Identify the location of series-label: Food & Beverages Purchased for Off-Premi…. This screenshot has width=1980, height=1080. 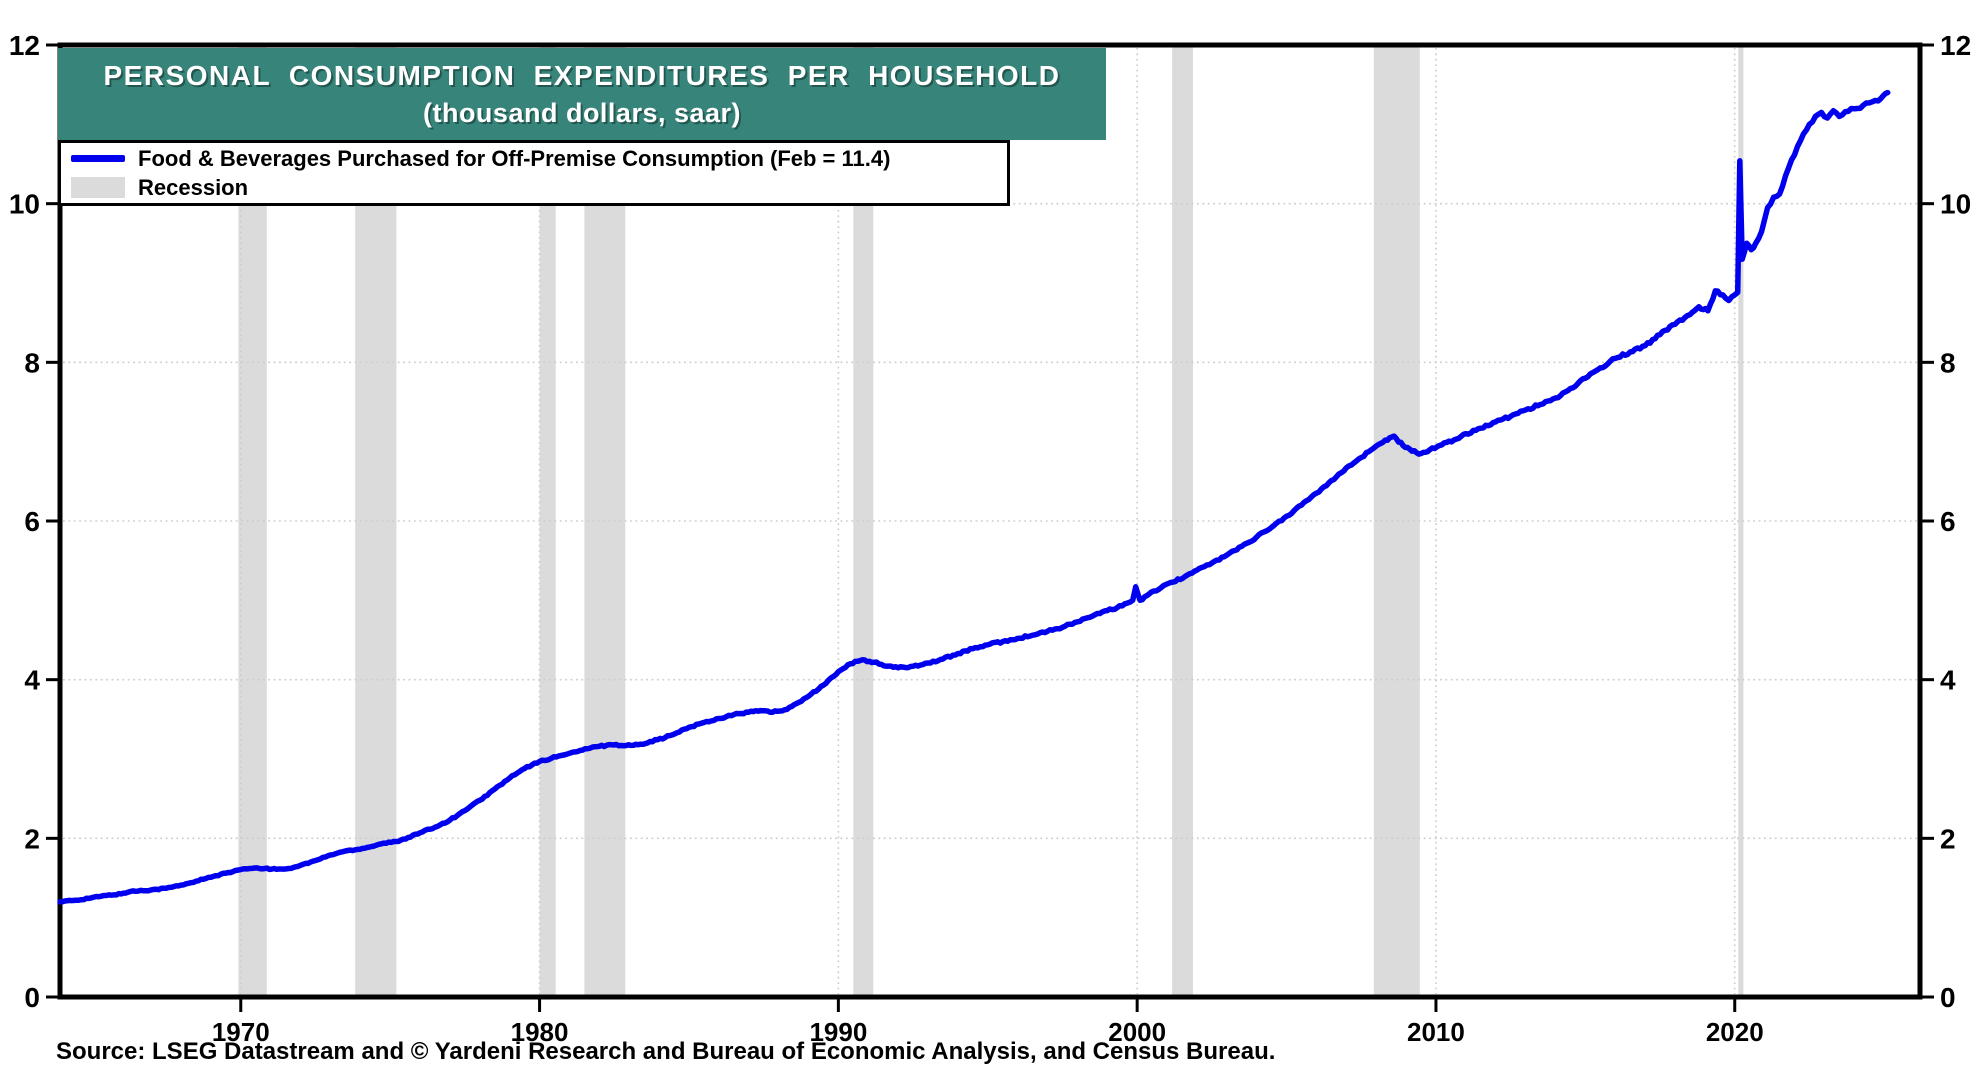
(514, 158).